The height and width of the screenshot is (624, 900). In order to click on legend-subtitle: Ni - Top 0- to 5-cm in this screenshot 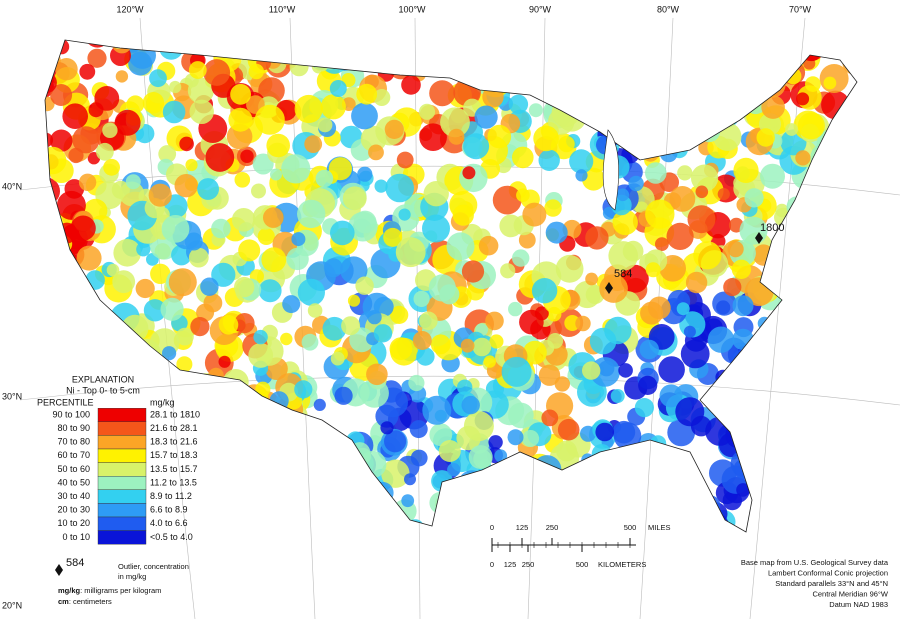, I will do `click(103, 390)`.